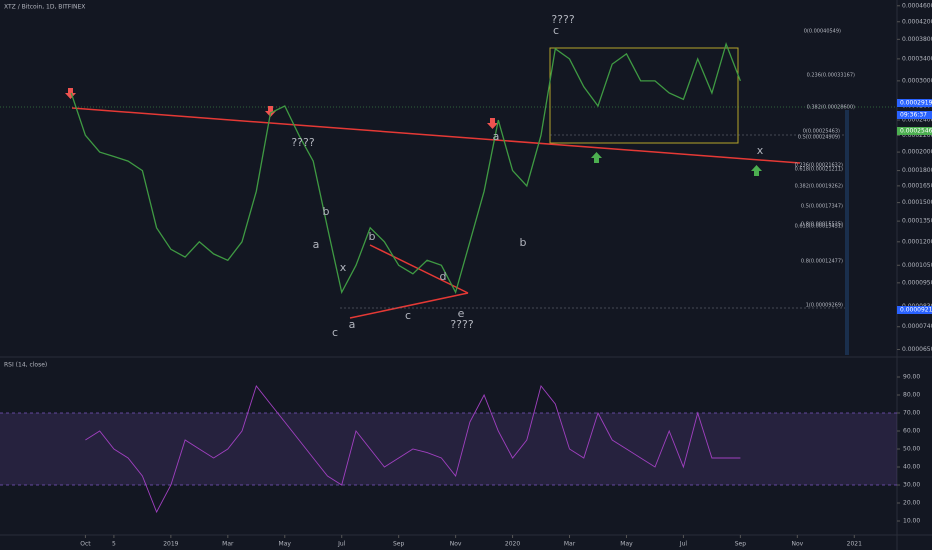 The image size is (932, 550). Describe the element at coordinates (114, 544) in the screenshot. I see `x-tick-label: 5` at that location.